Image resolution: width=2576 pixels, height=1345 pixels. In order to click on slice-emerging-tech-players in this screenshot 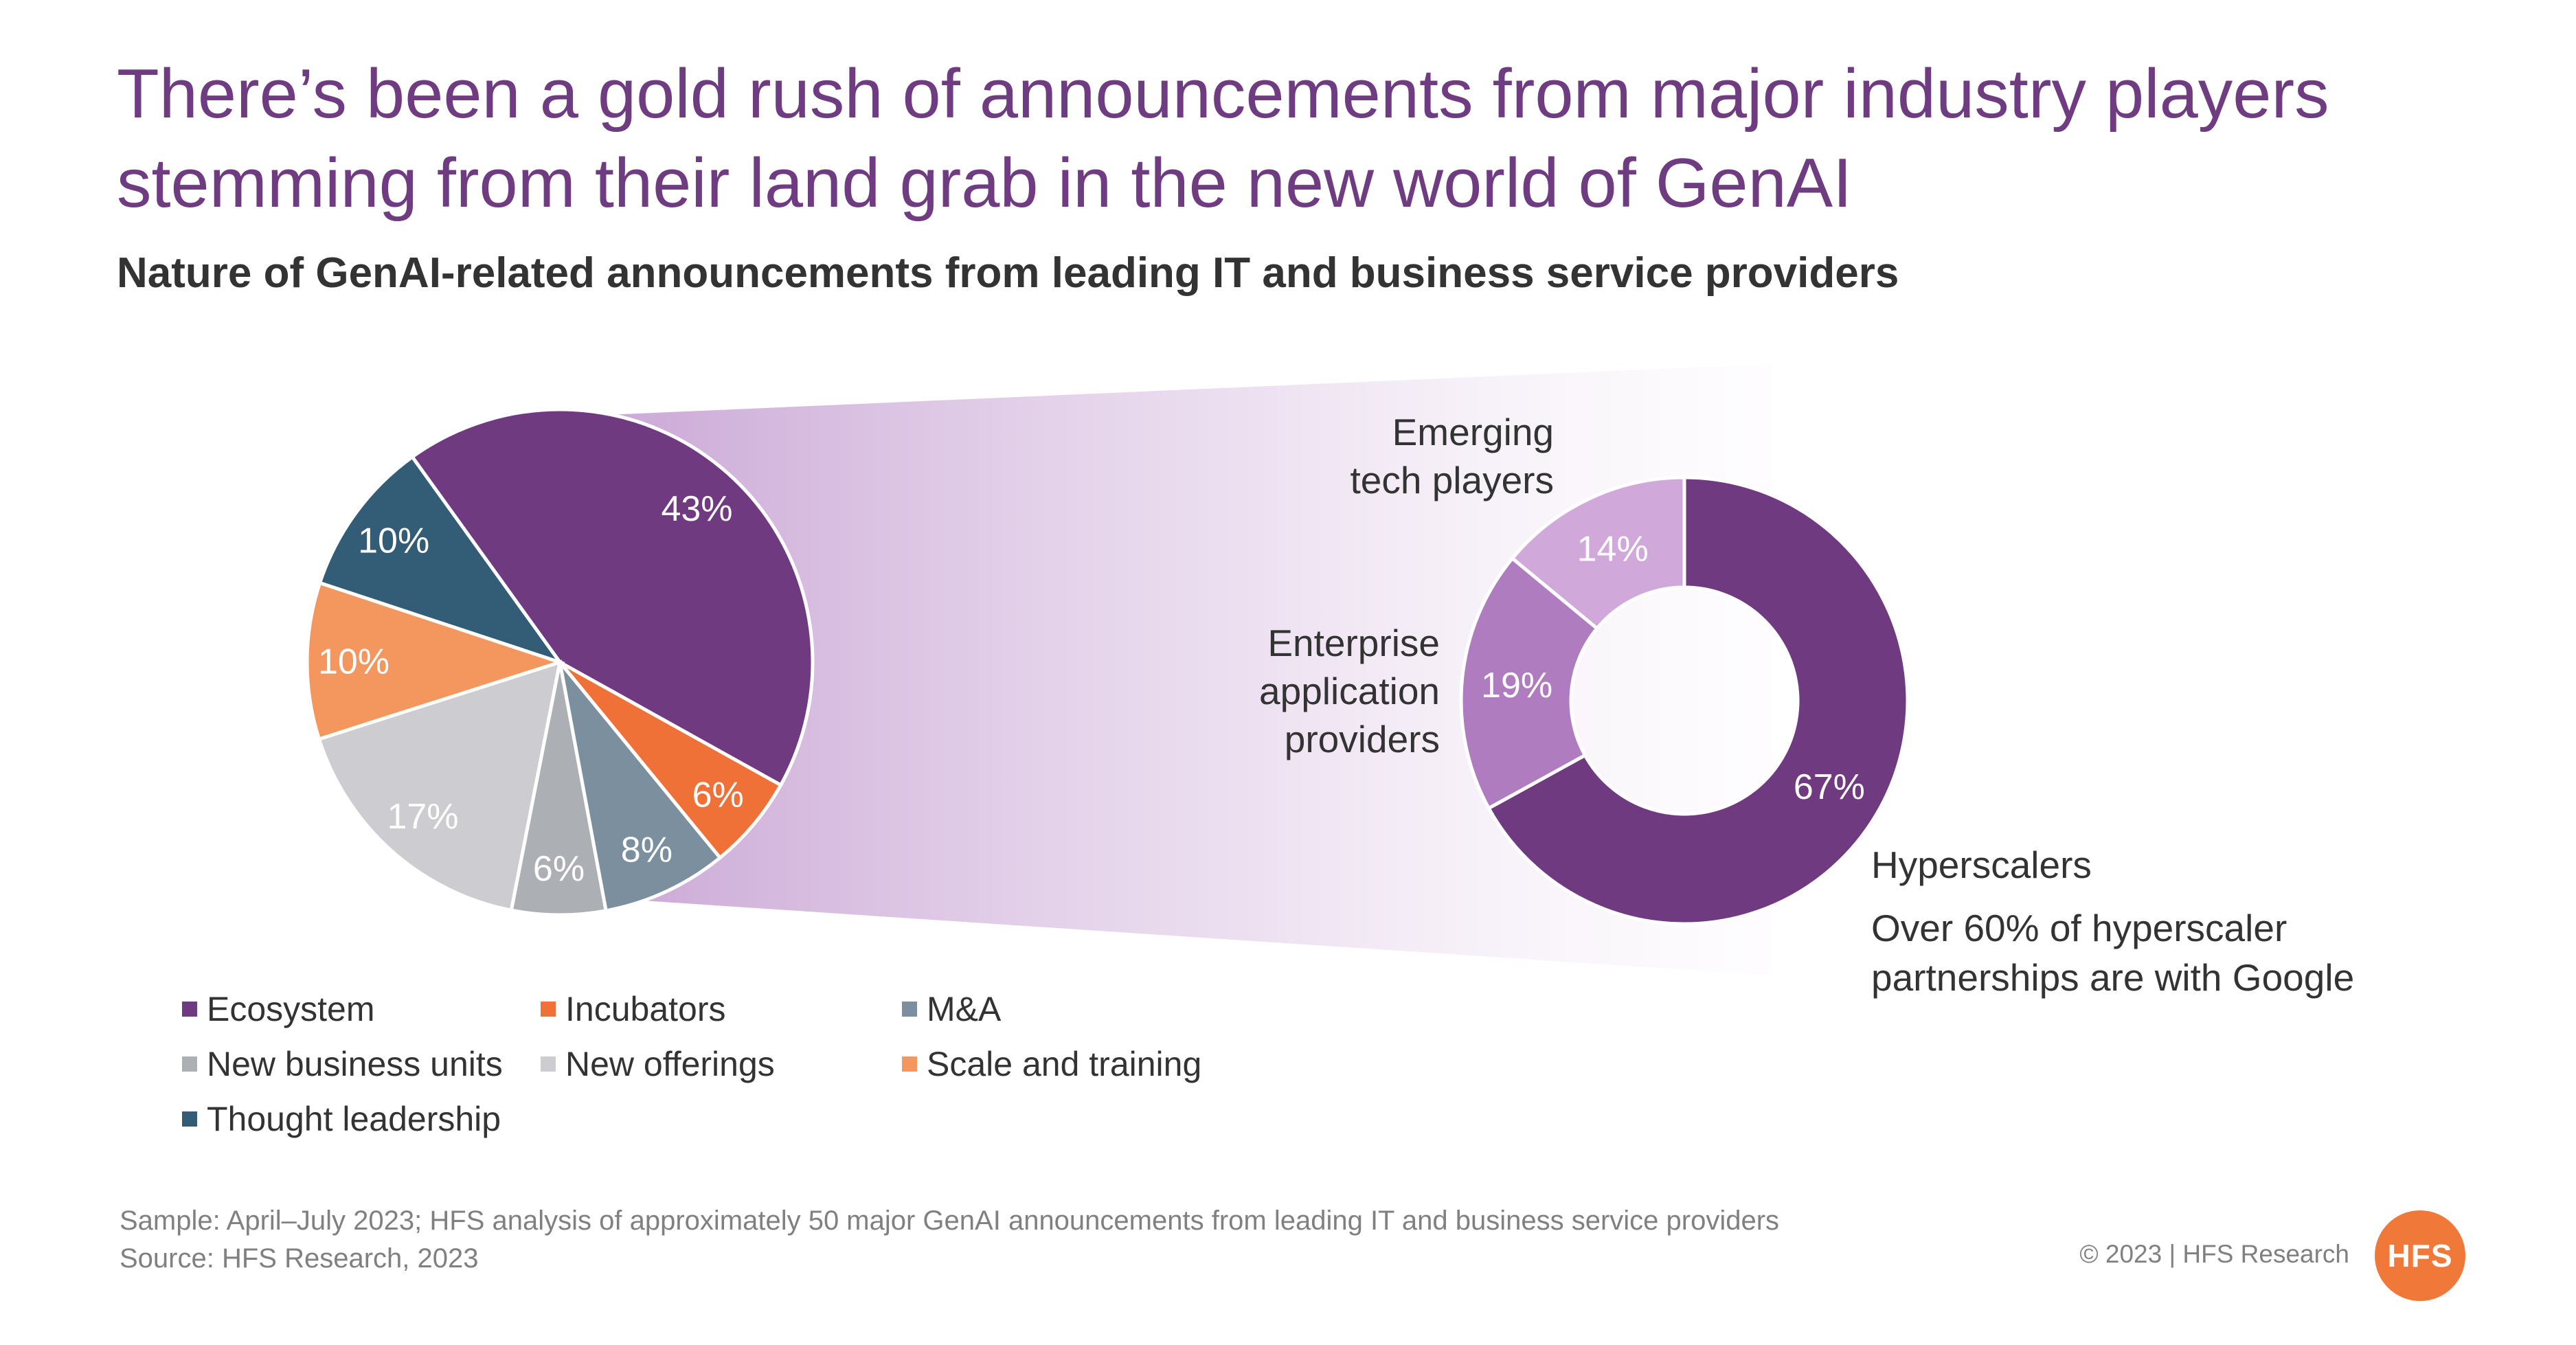, I will do `click(1598, 553)`.